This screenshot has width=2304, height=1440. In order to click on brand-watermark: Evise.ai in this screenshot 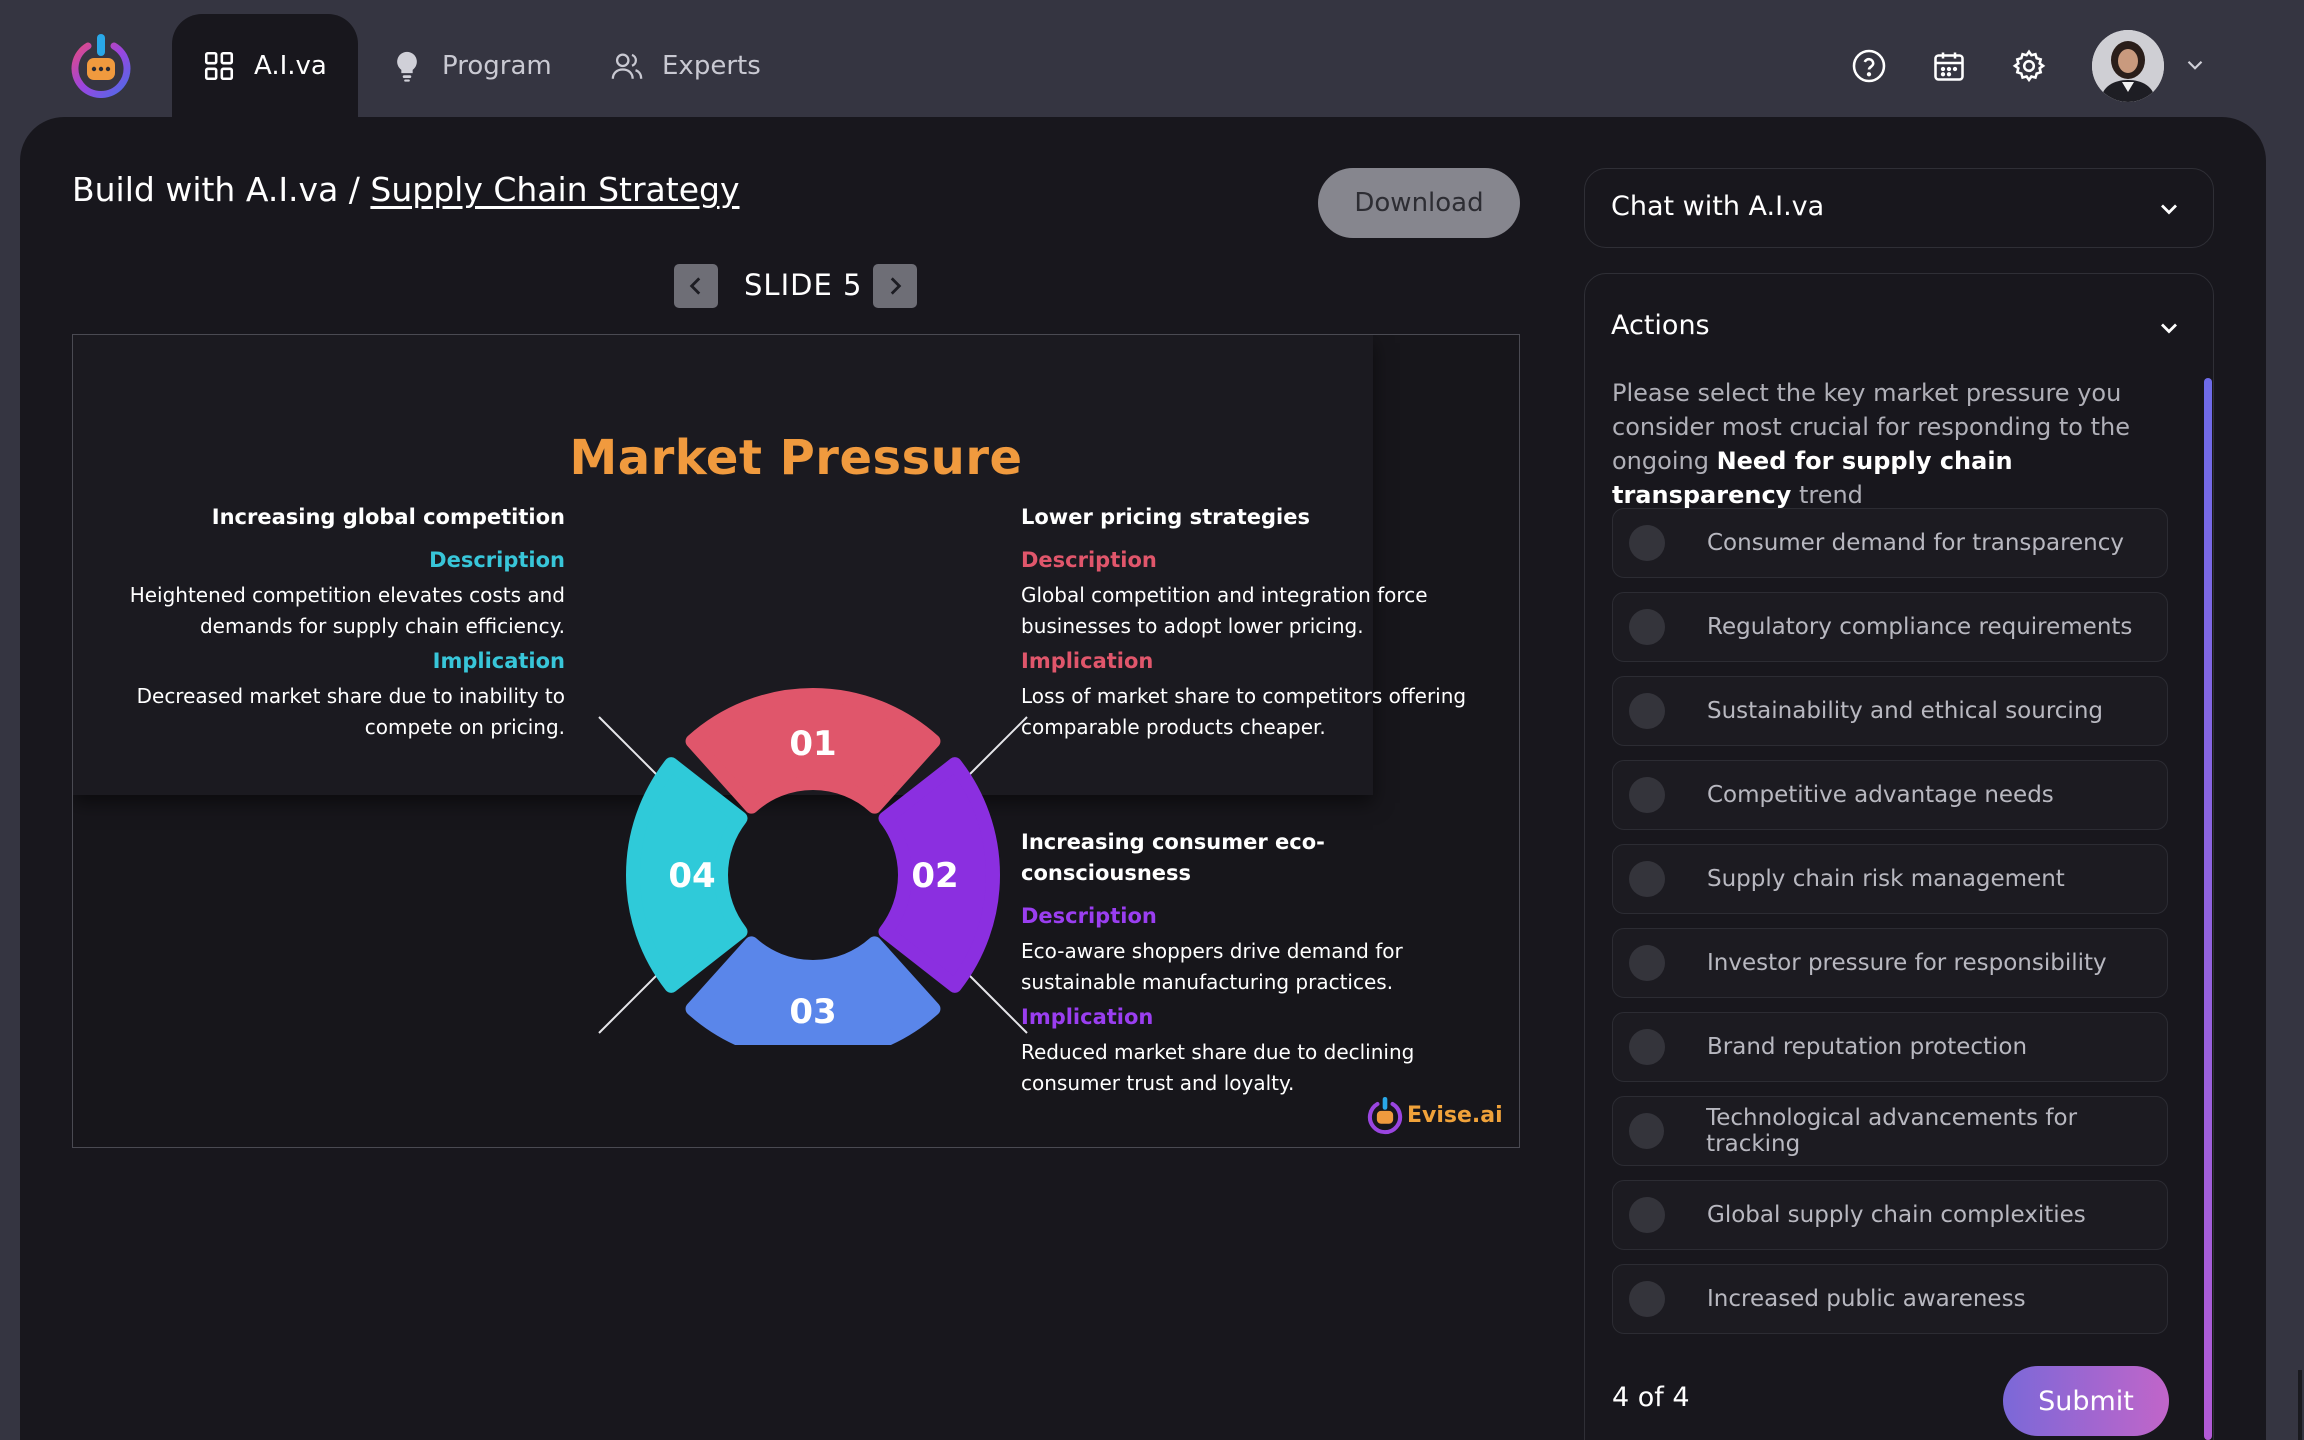, I will do `click(1435, 1115)`.